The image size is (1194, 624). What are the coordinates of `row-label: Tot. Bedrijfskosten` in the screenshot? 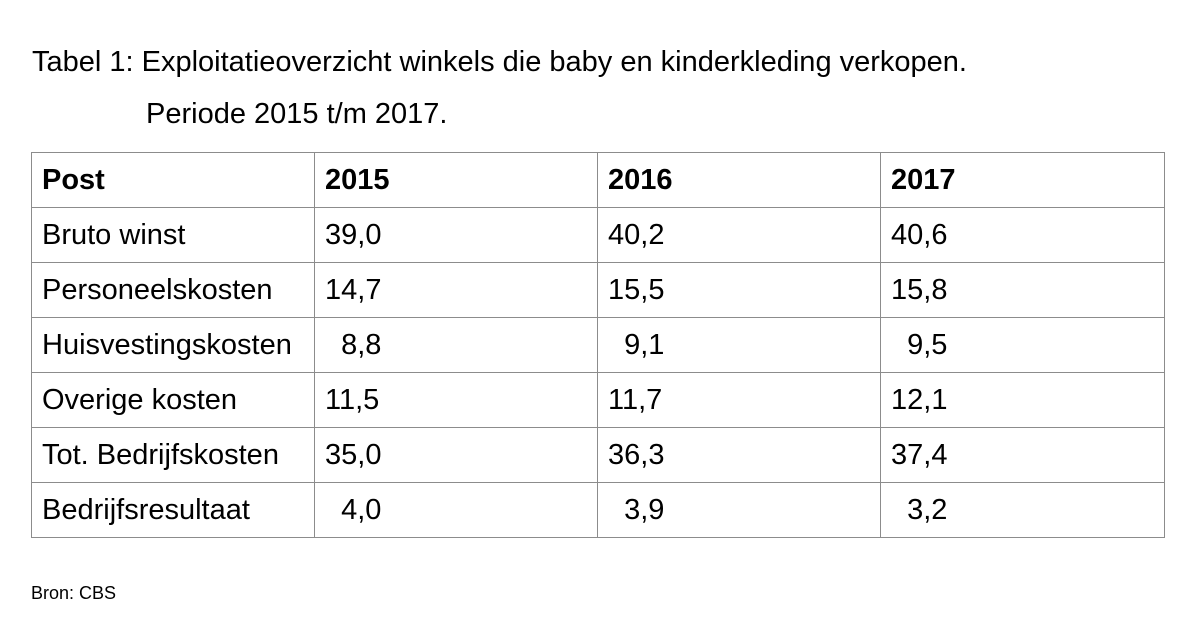 It's located at (173, 455).